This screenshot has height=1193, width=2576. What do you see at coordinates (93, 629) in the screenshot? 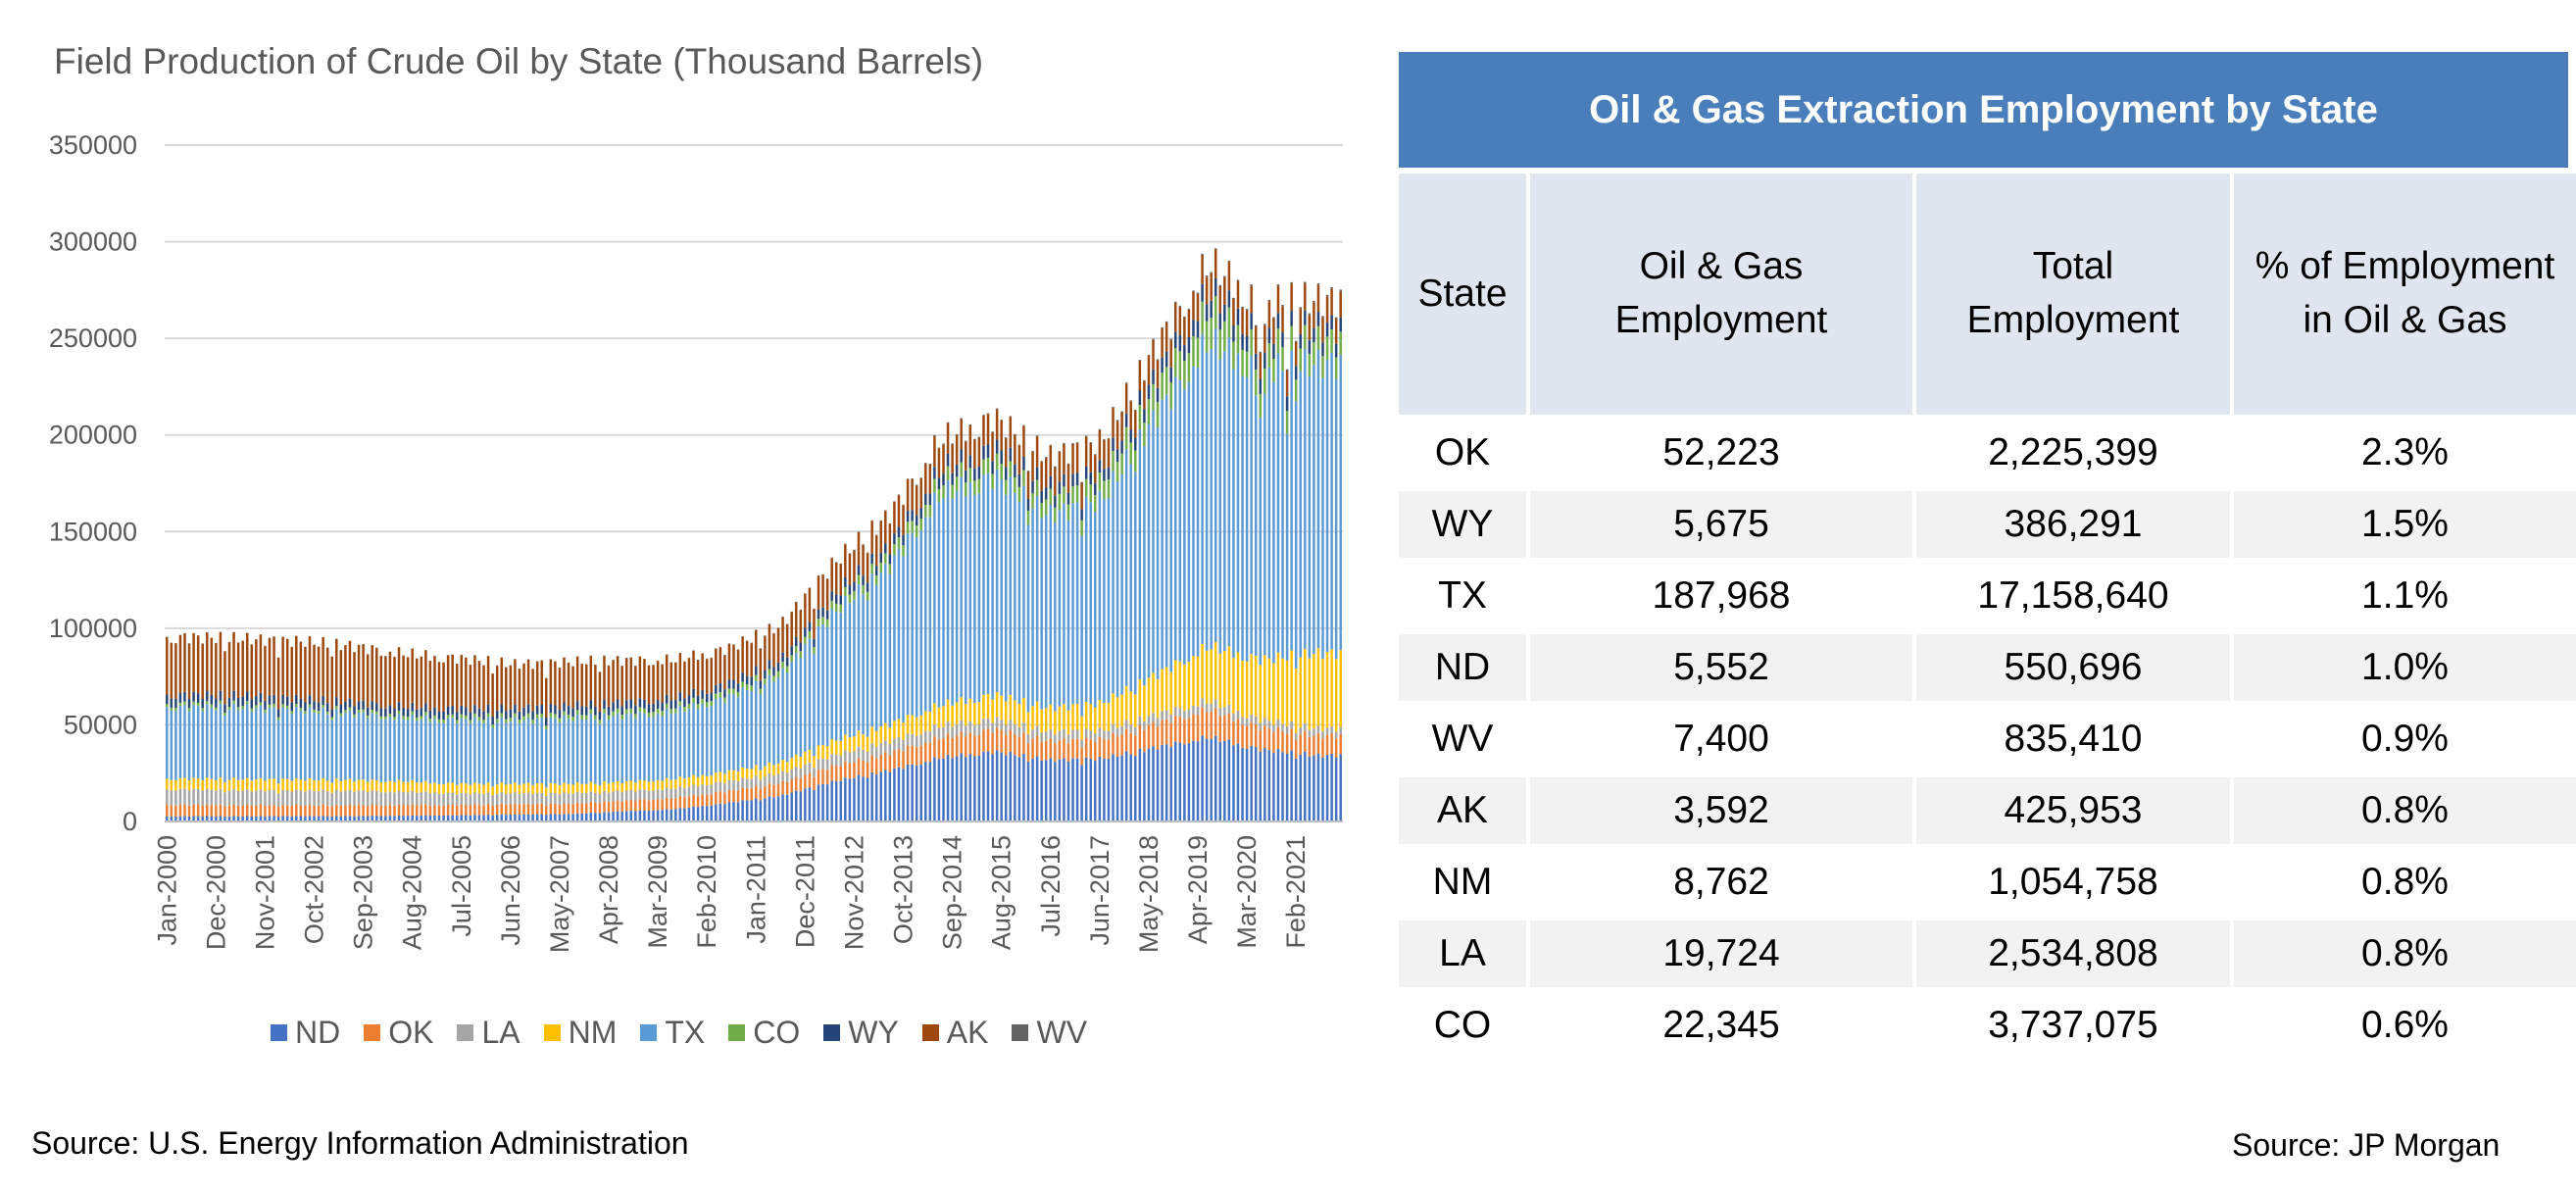
I see `y-tick-label: 100000` at bounding box center [93, 629].